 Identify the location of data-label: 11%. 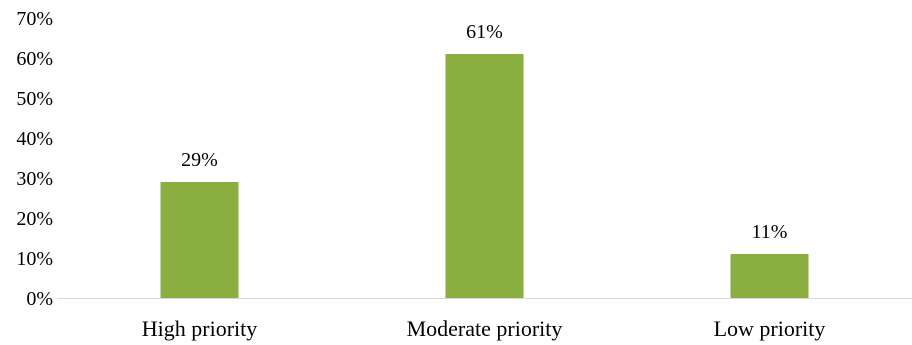
(770, 232).